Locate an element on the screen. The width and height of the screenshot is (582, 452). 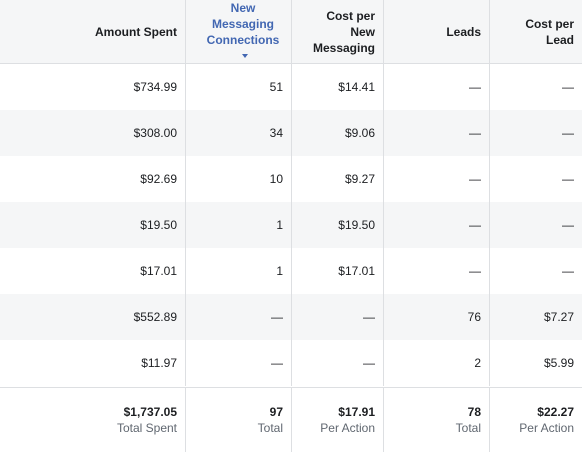
total-value: $22.27 is located at coordinates (555, 412).